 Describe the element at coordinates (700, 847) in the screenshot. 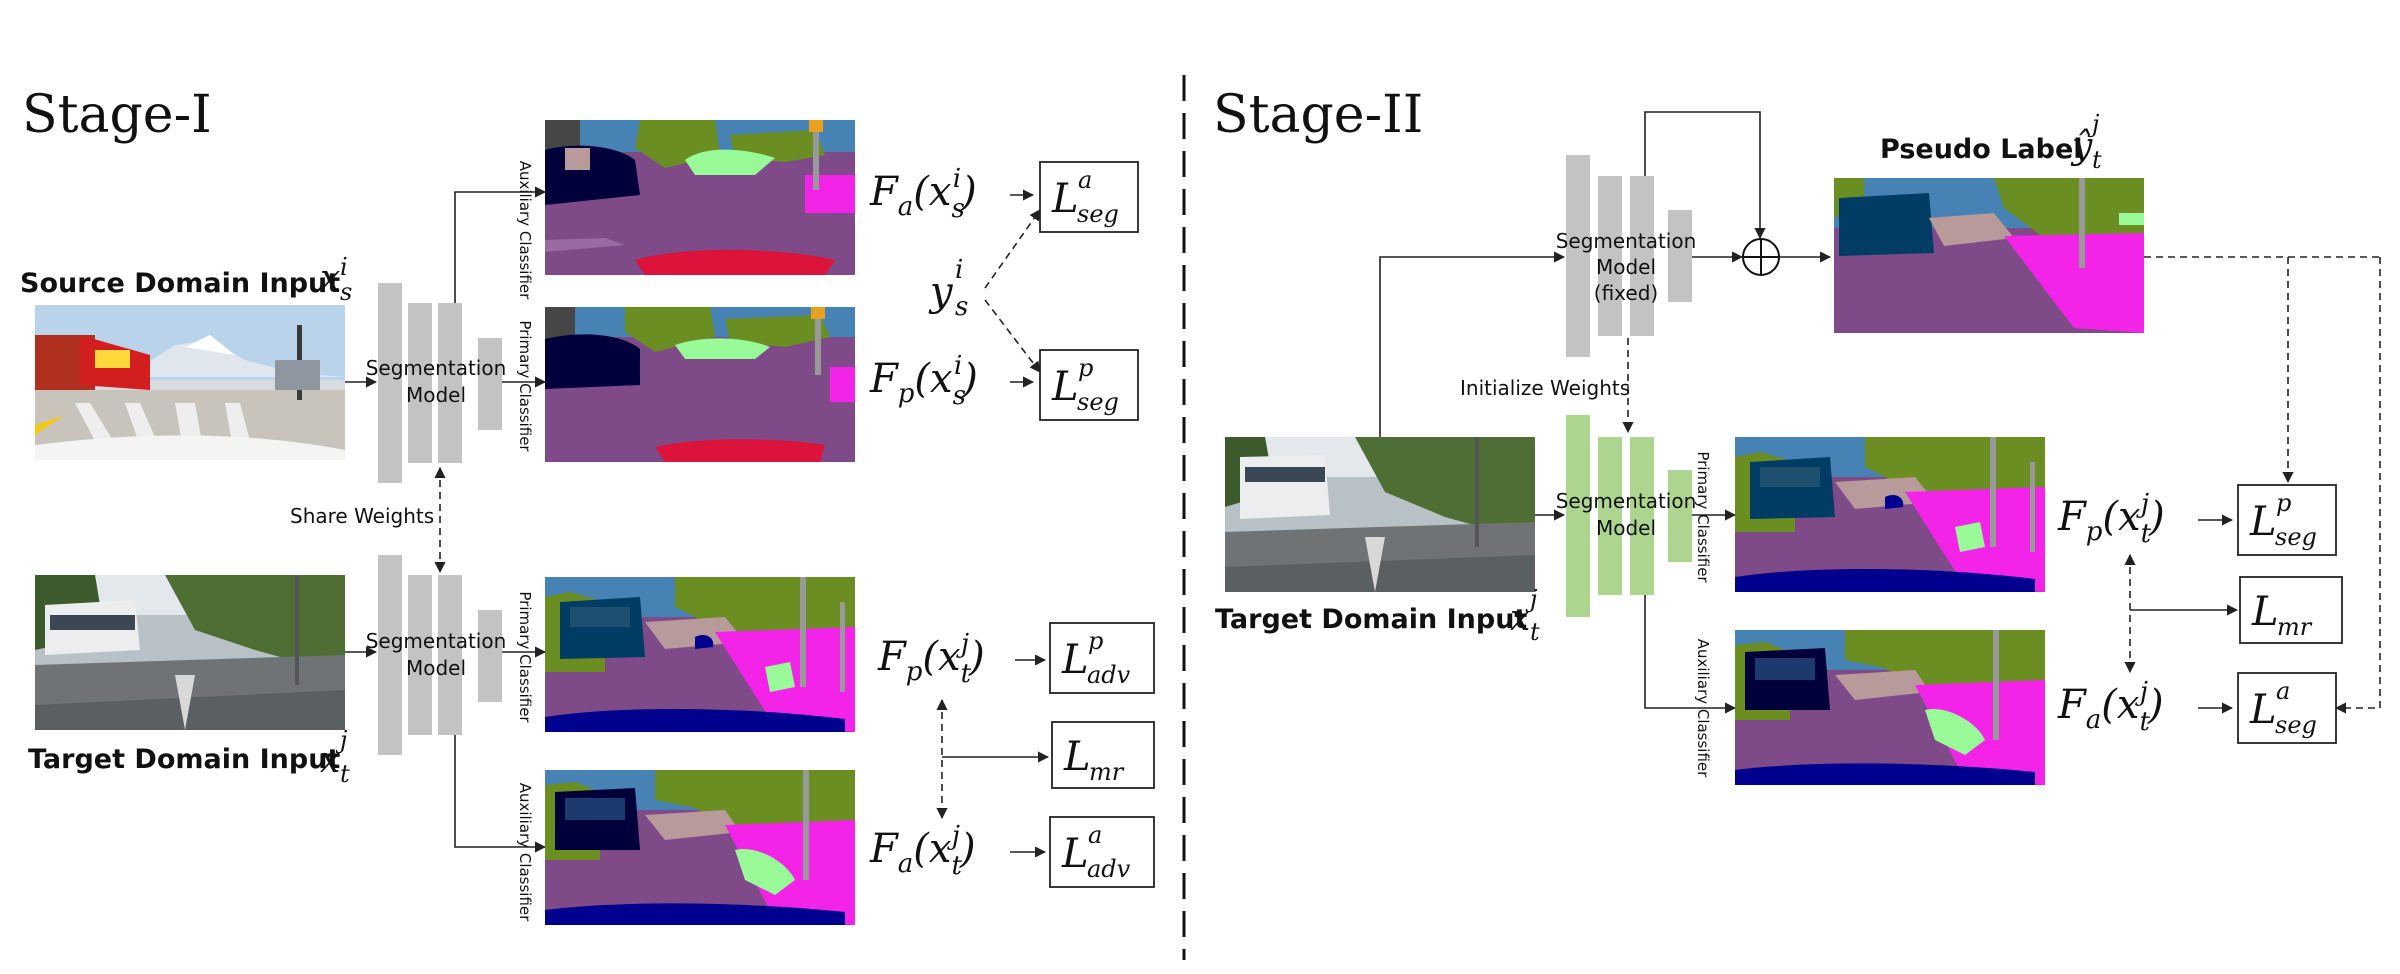

I see `stage1-target-aux-seg-map` at that location.